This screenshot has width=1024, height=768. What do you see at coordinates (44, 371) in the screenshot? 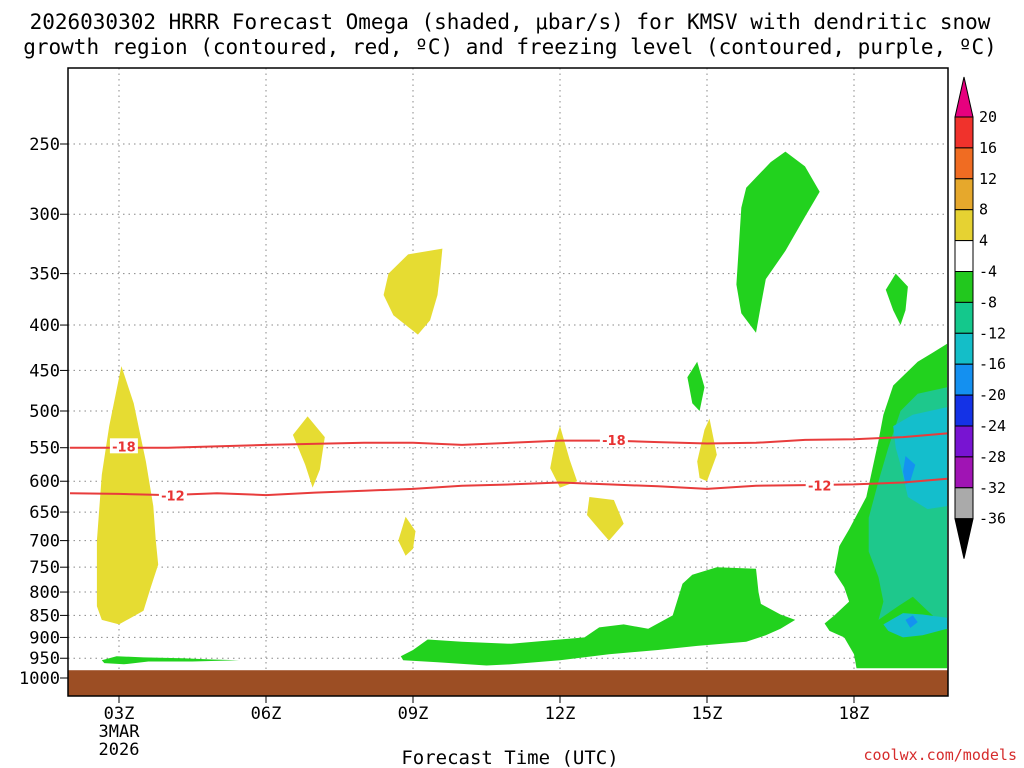
I see `y-tick-label: 450` at bounding box center [44, 371].